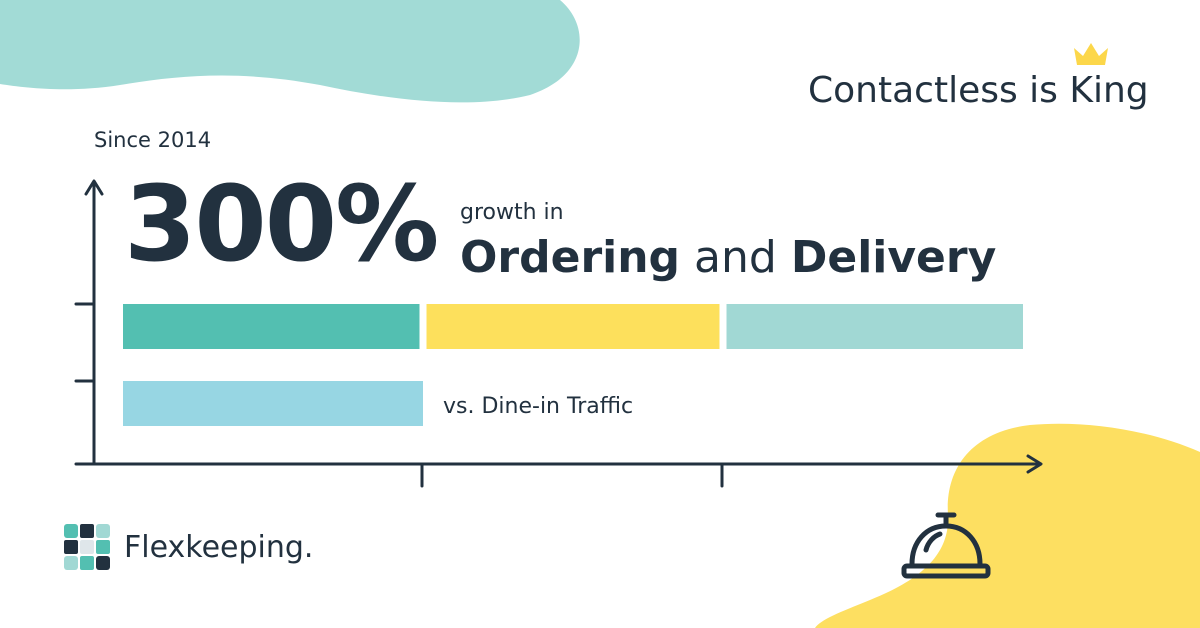 This screenshot has height=628, width=1200. I want to click on x-axis-arrow-icon, so click(1034, 464).